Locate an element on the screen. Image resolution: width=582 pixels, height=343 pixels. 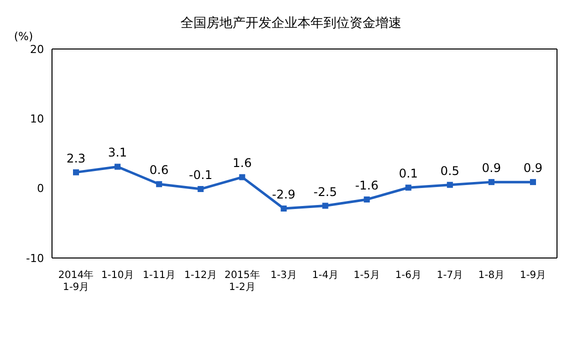
data-label: -2.9 is located at coordinates (284, 195).